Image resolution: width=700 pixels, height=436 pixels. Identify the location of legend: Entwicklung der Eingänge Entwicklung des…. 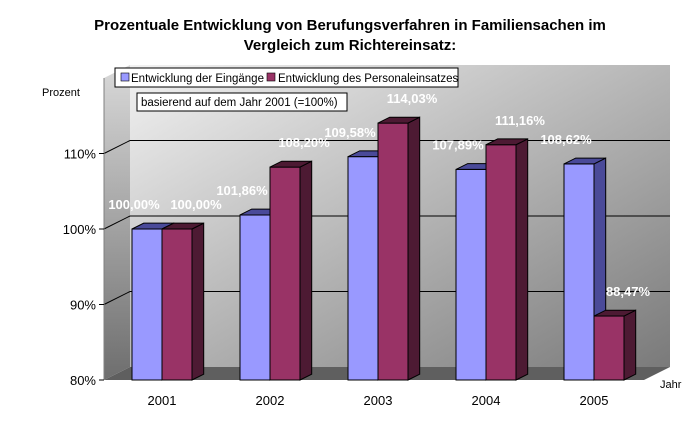
(286, 77).